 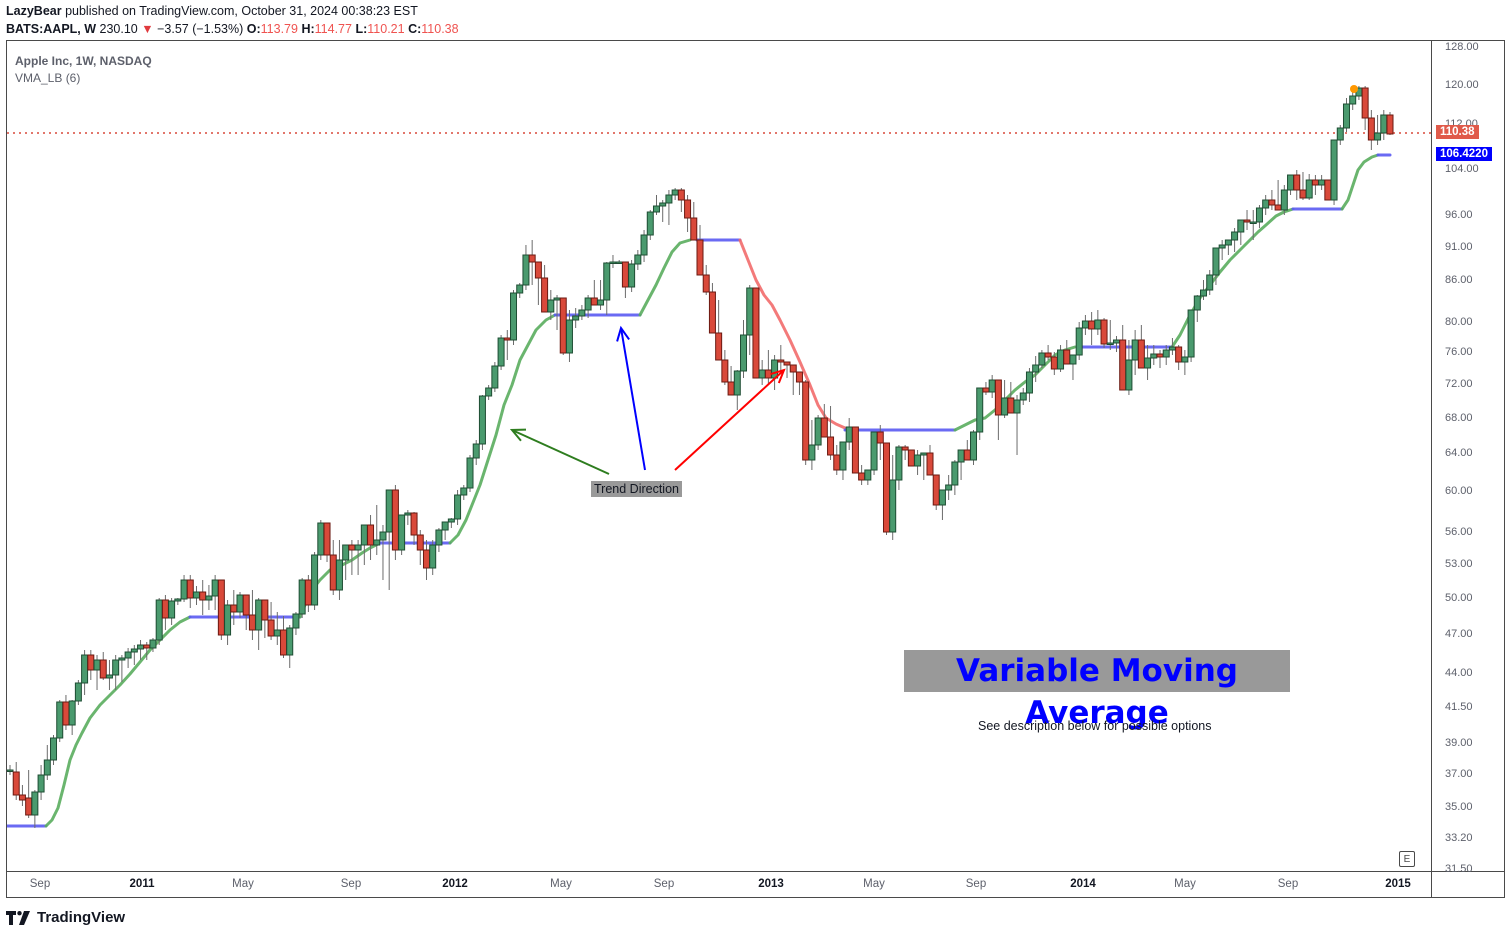 What do you see at coordinates (1459, 491) in the screenshot?
I see `price-tick: 60.00` at bounding box center [1459, 491].